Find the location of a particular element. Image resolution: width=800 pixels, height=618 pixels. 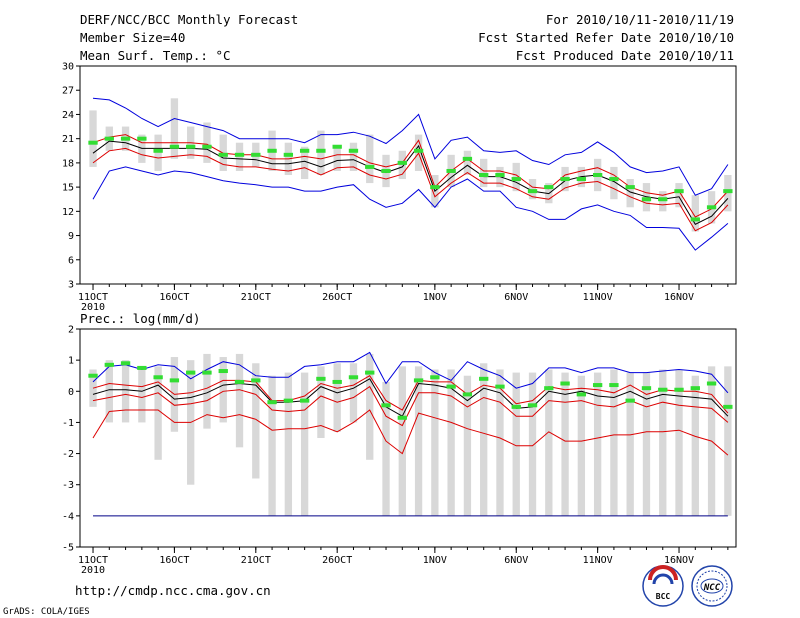

footer-url: http://cmdp.ncc.cma.gov.cn is located at coordinates (173, 590).